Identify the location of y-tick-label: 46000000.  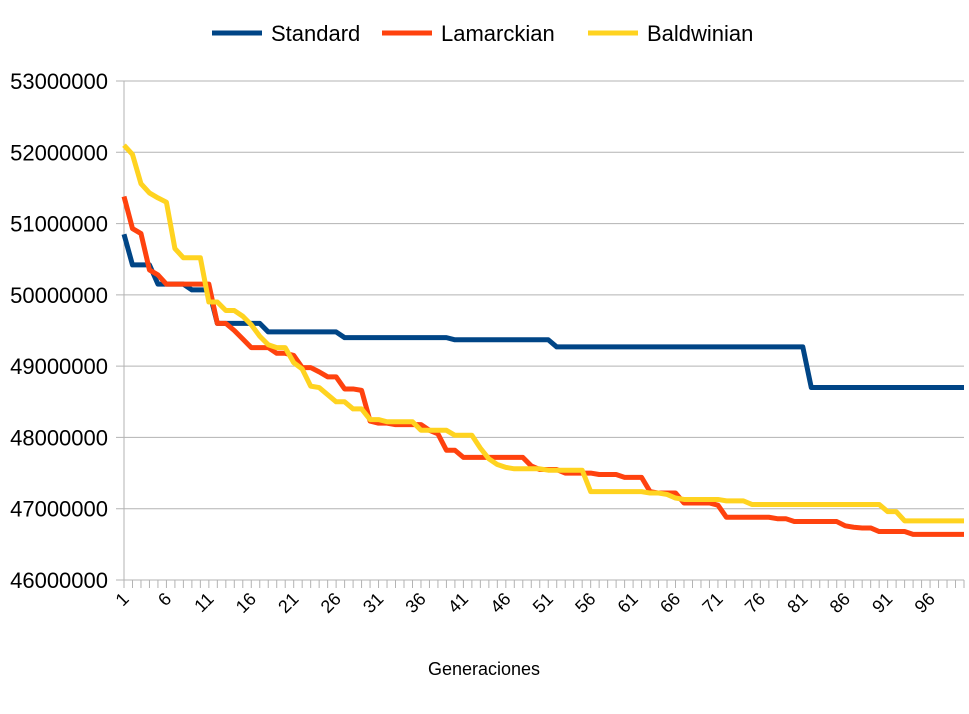
(59, 580).